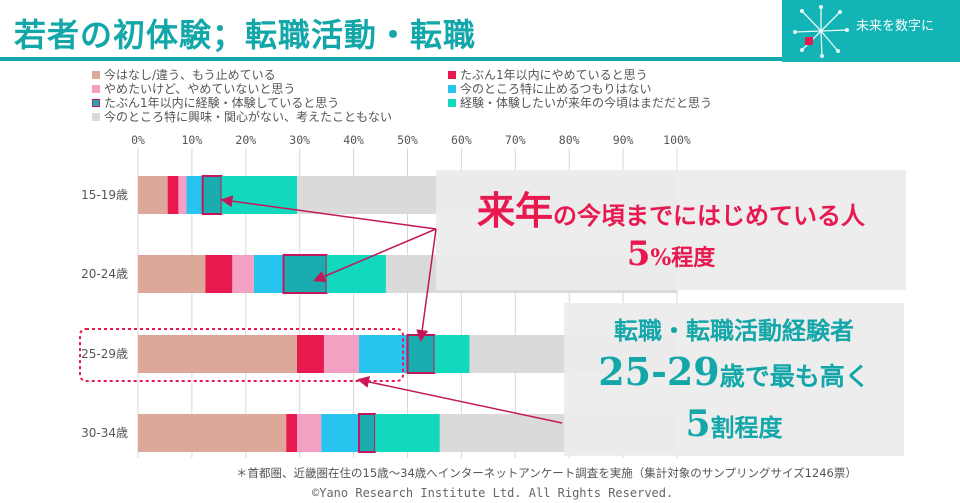 This screenshot has width=960, height=503. I want to click on x-tick-label-9: 90%, so click(623, 140).